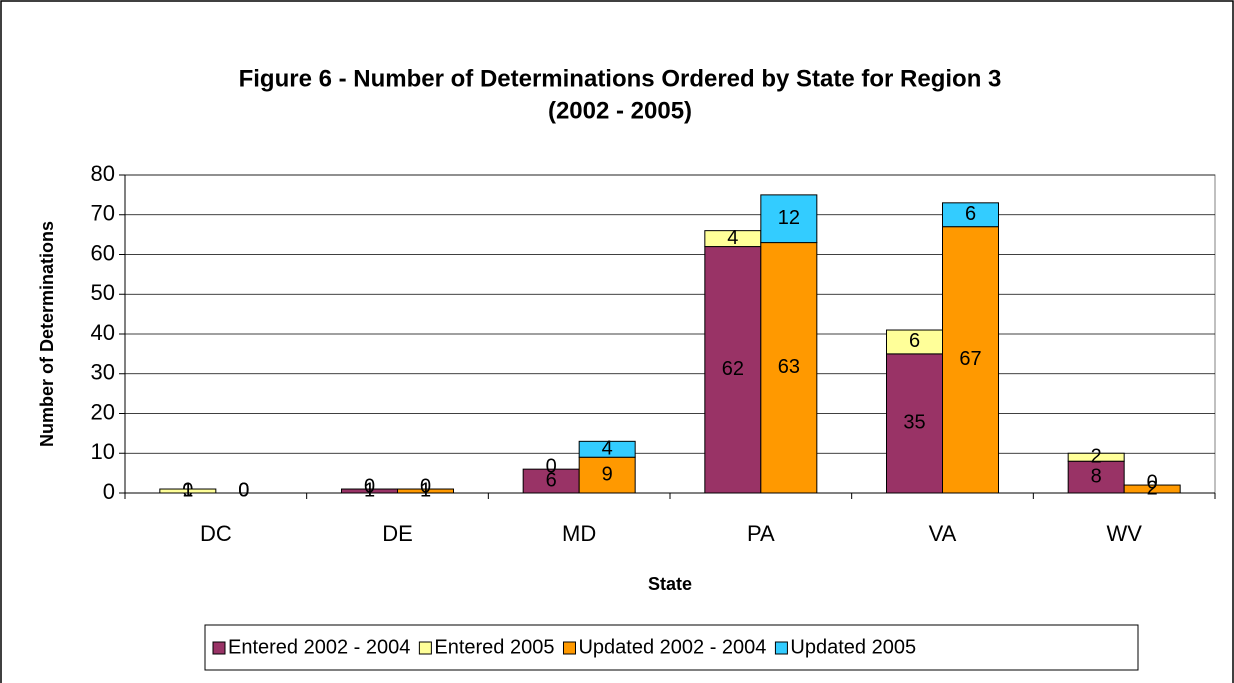 This screenshot has height=683, width=1234. What do you see at coordinates (319, 647) in the screenshot?
I see `legend-label: Entered 2002 - 2004` at bounding box center [319, 647].